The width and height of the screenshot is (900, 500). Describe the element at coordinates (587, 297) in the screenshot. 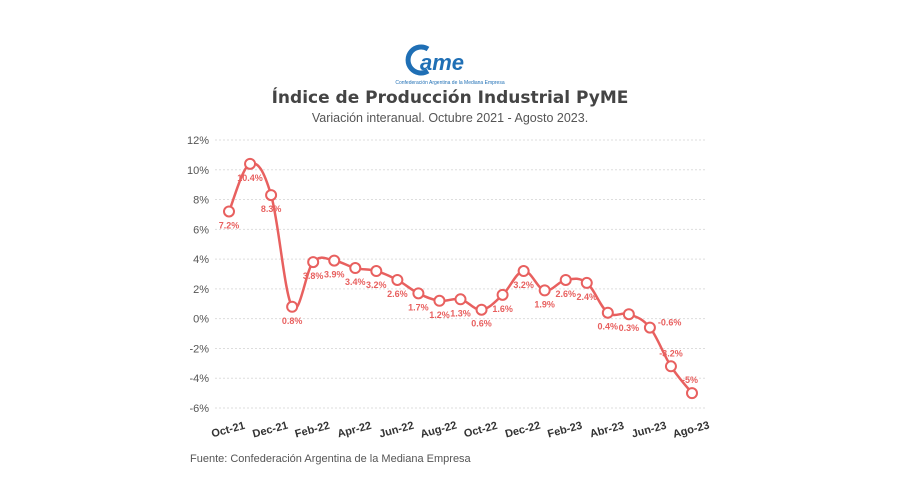

I see `data-label: 2.4%` at that location.